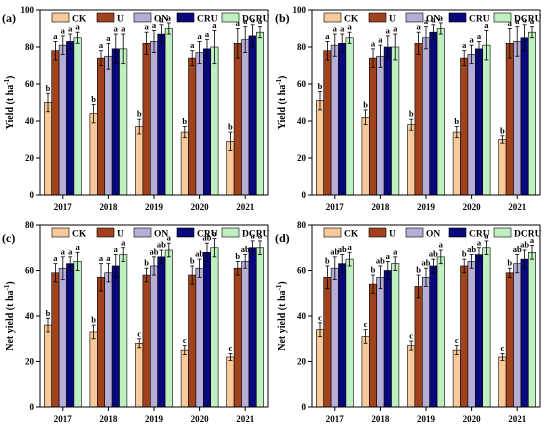 The image size is (550, 430). What do you see at coordinates (32, 195) in the screenshot?
I see `y-tick-label: 0` at bounding box center [32, 195].